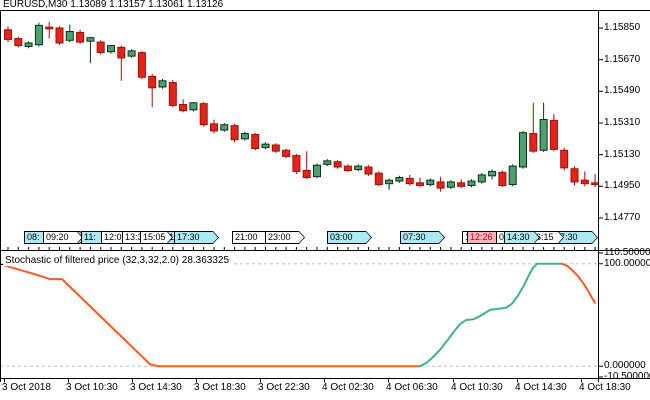  I want to click on time-marker-chip-label: 12:26, so click(485, 237).